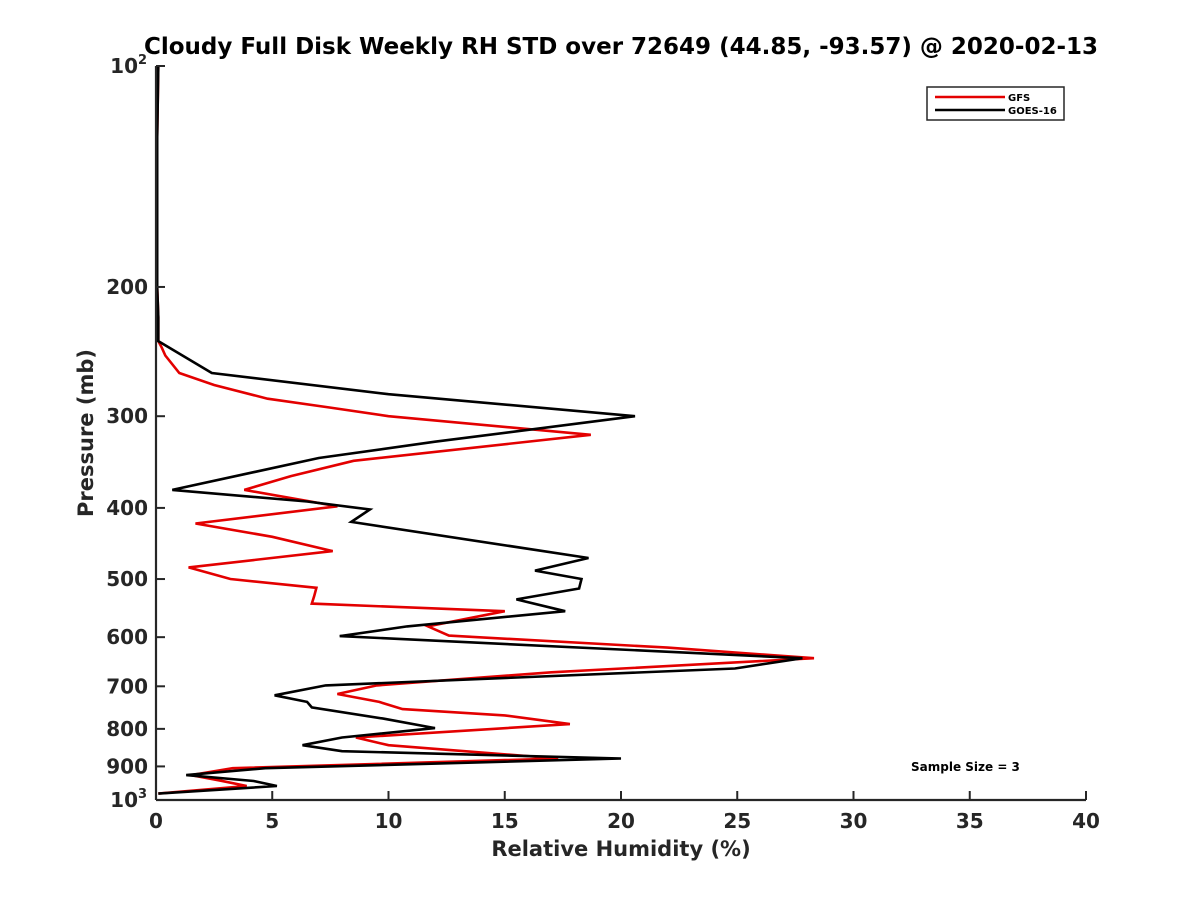  I want to click on legend: GFS GOES-16, so click(995, 103).